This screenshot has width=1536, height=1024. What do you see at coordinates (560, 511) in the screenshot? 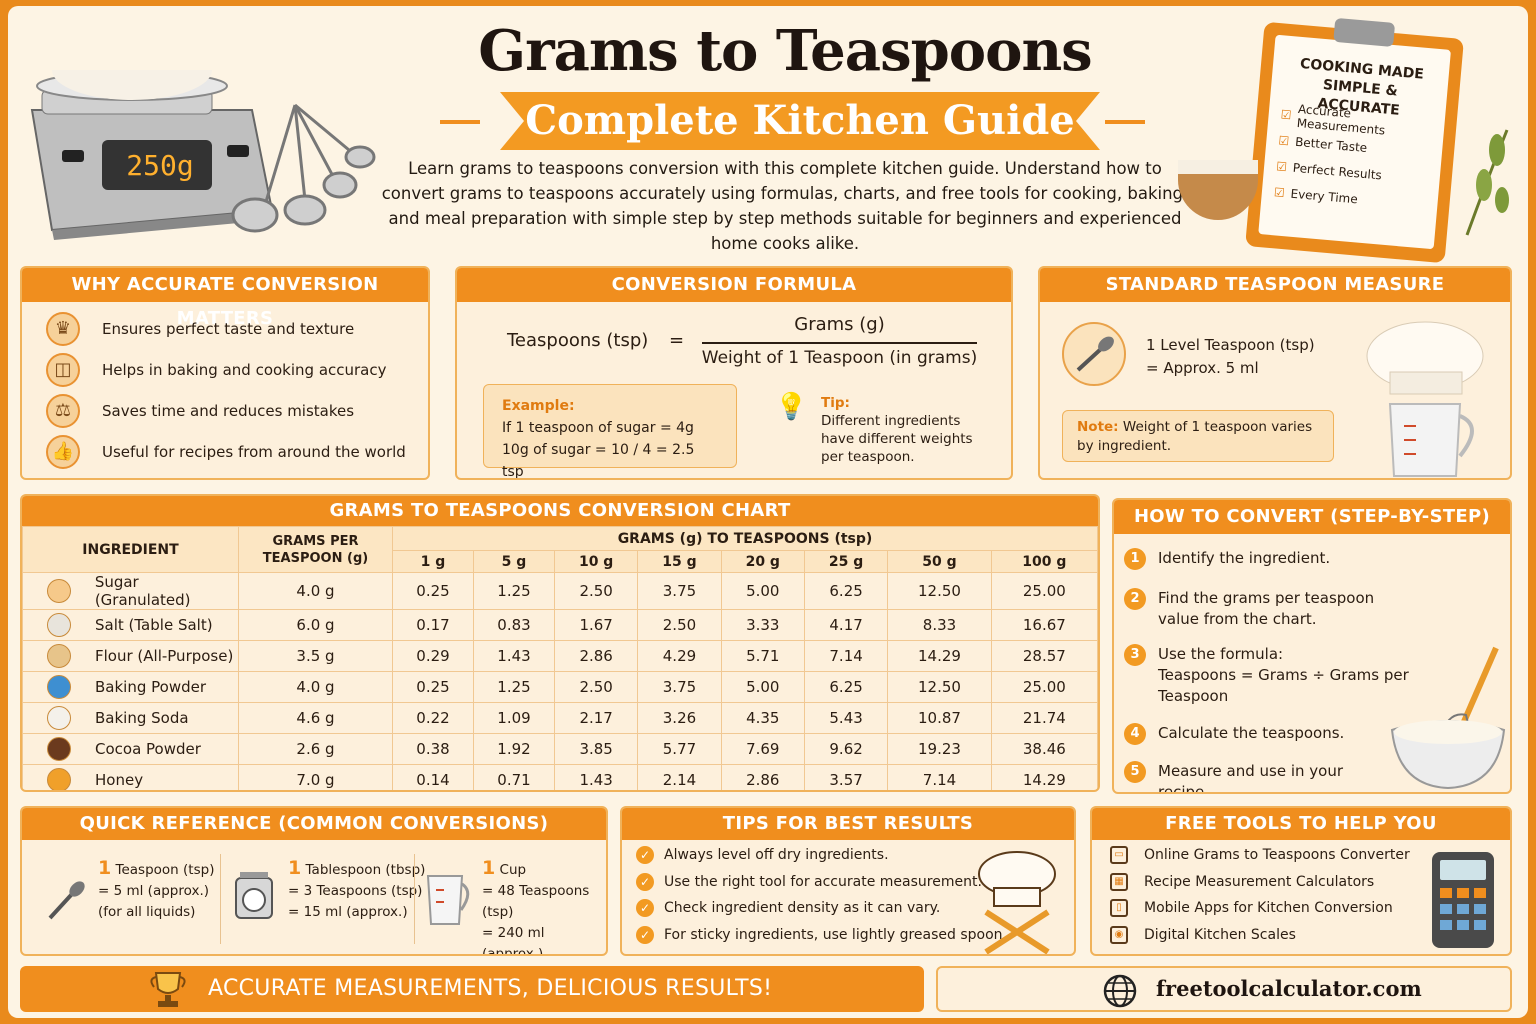
I see `chart-title: GRAMS TO TEASPOONS CONVERSION CHART` at bounding box center [560, 511].